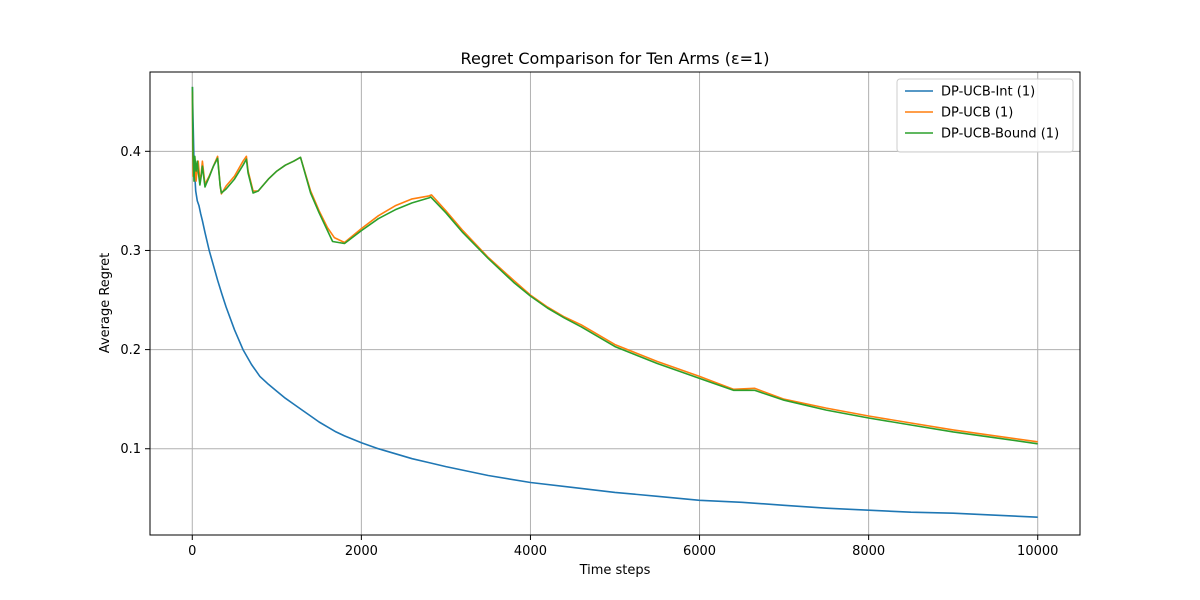  What do you see at coordinates (615, 58) in the screenshot?
I see `chart-title: Regret Comparison for Ten Arms (ε=1)` at bounding box center [615, 58].